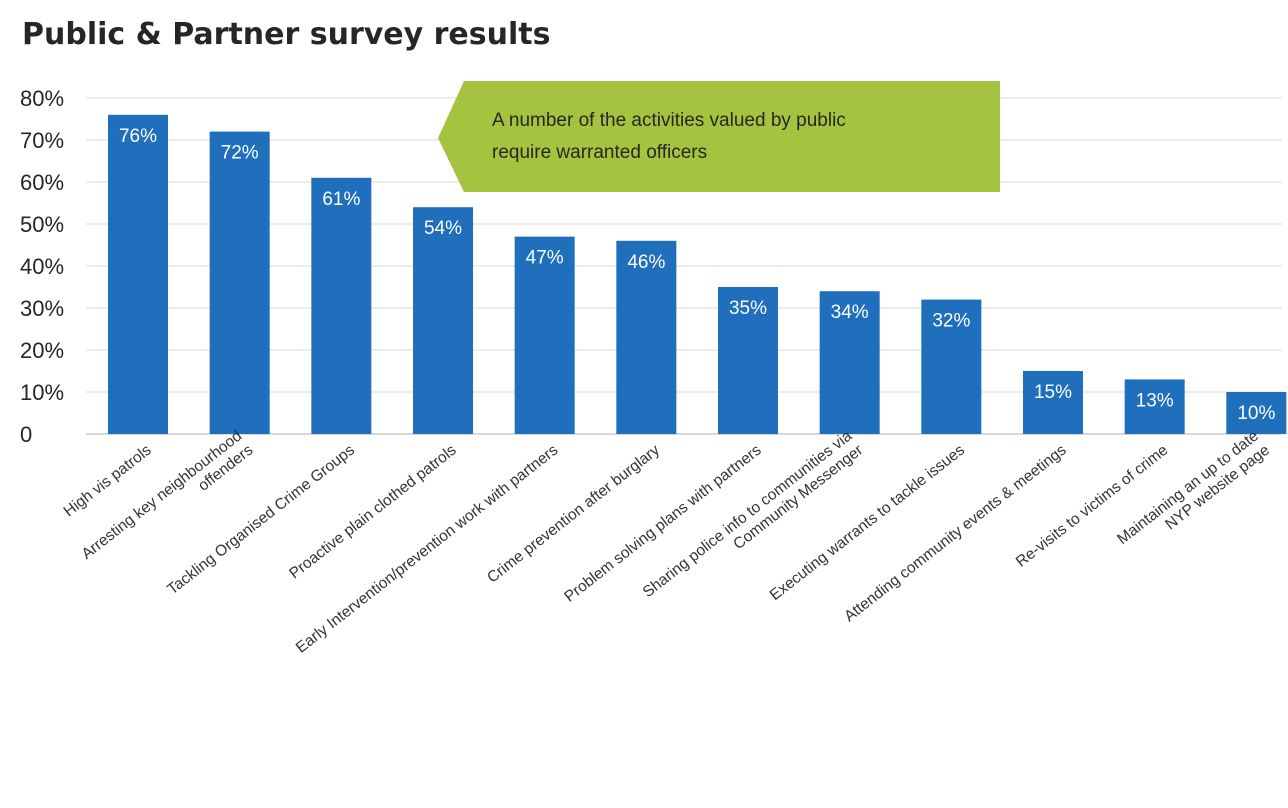 This screenshot has height=808, width=1288. Describe the element at coordinates (599, 152) in the screenshot. I see `callout-line-2: require warranted officers` at that location.